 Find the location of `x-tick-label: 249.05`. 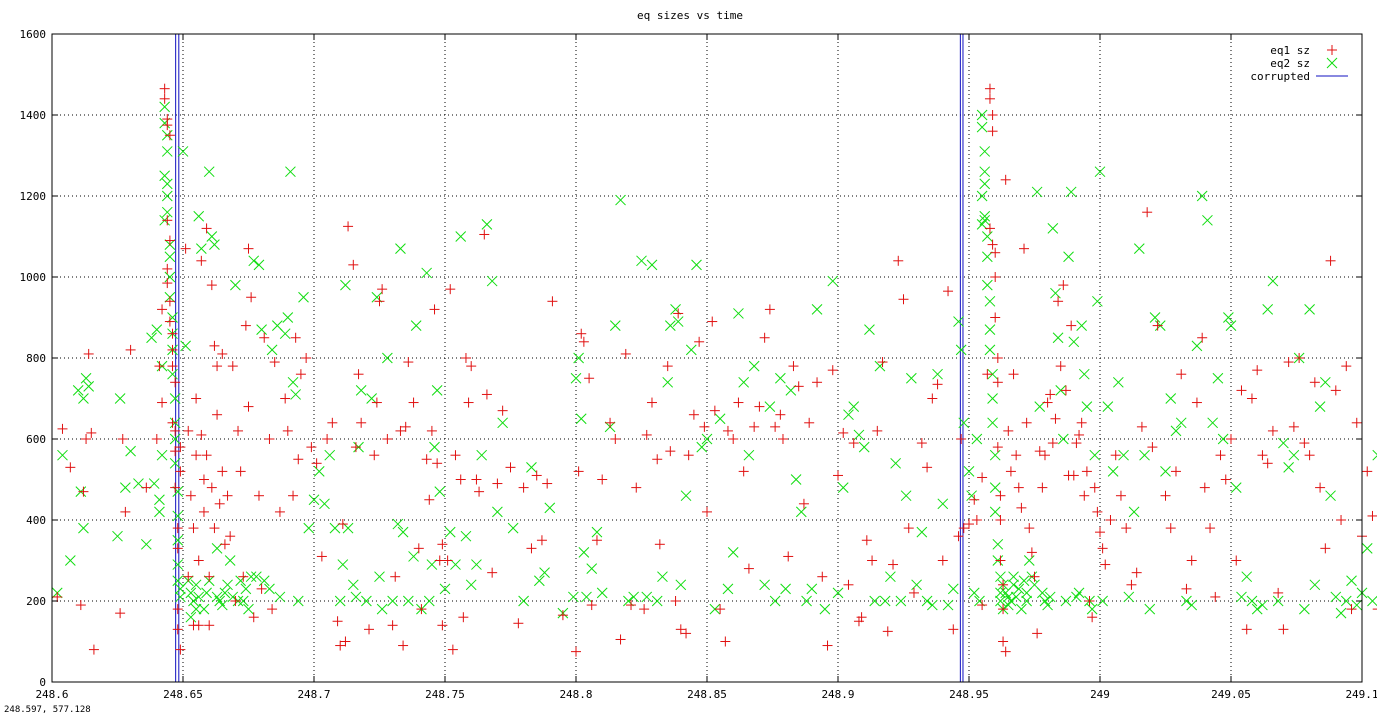

x-tick-label: 249.05 is located at coordinates (1231, 694).